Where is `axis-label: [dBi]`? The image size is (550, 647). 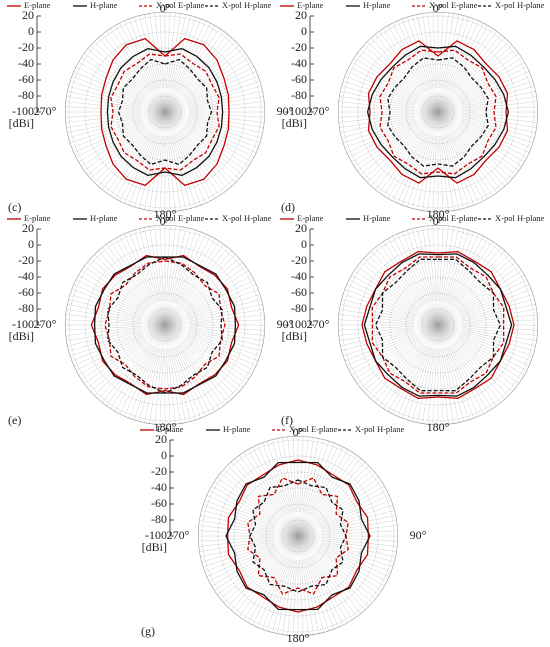 axis-label: [dBi] is located at coordinates (294, 336).